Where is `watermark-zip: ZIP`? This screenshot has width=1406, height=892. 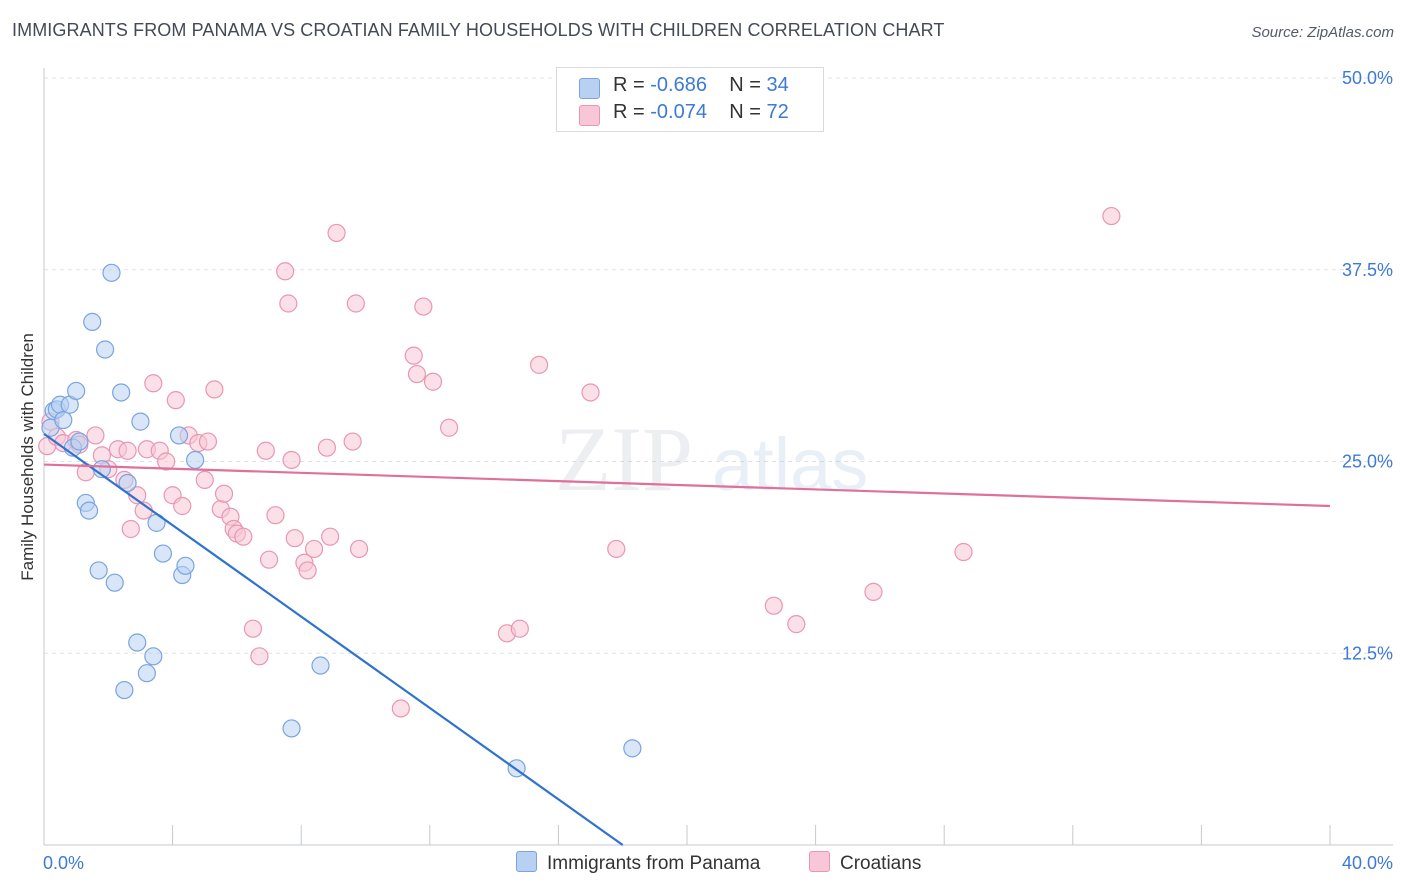
watermark-zip: ZIP is located at coordinates (624, 459).